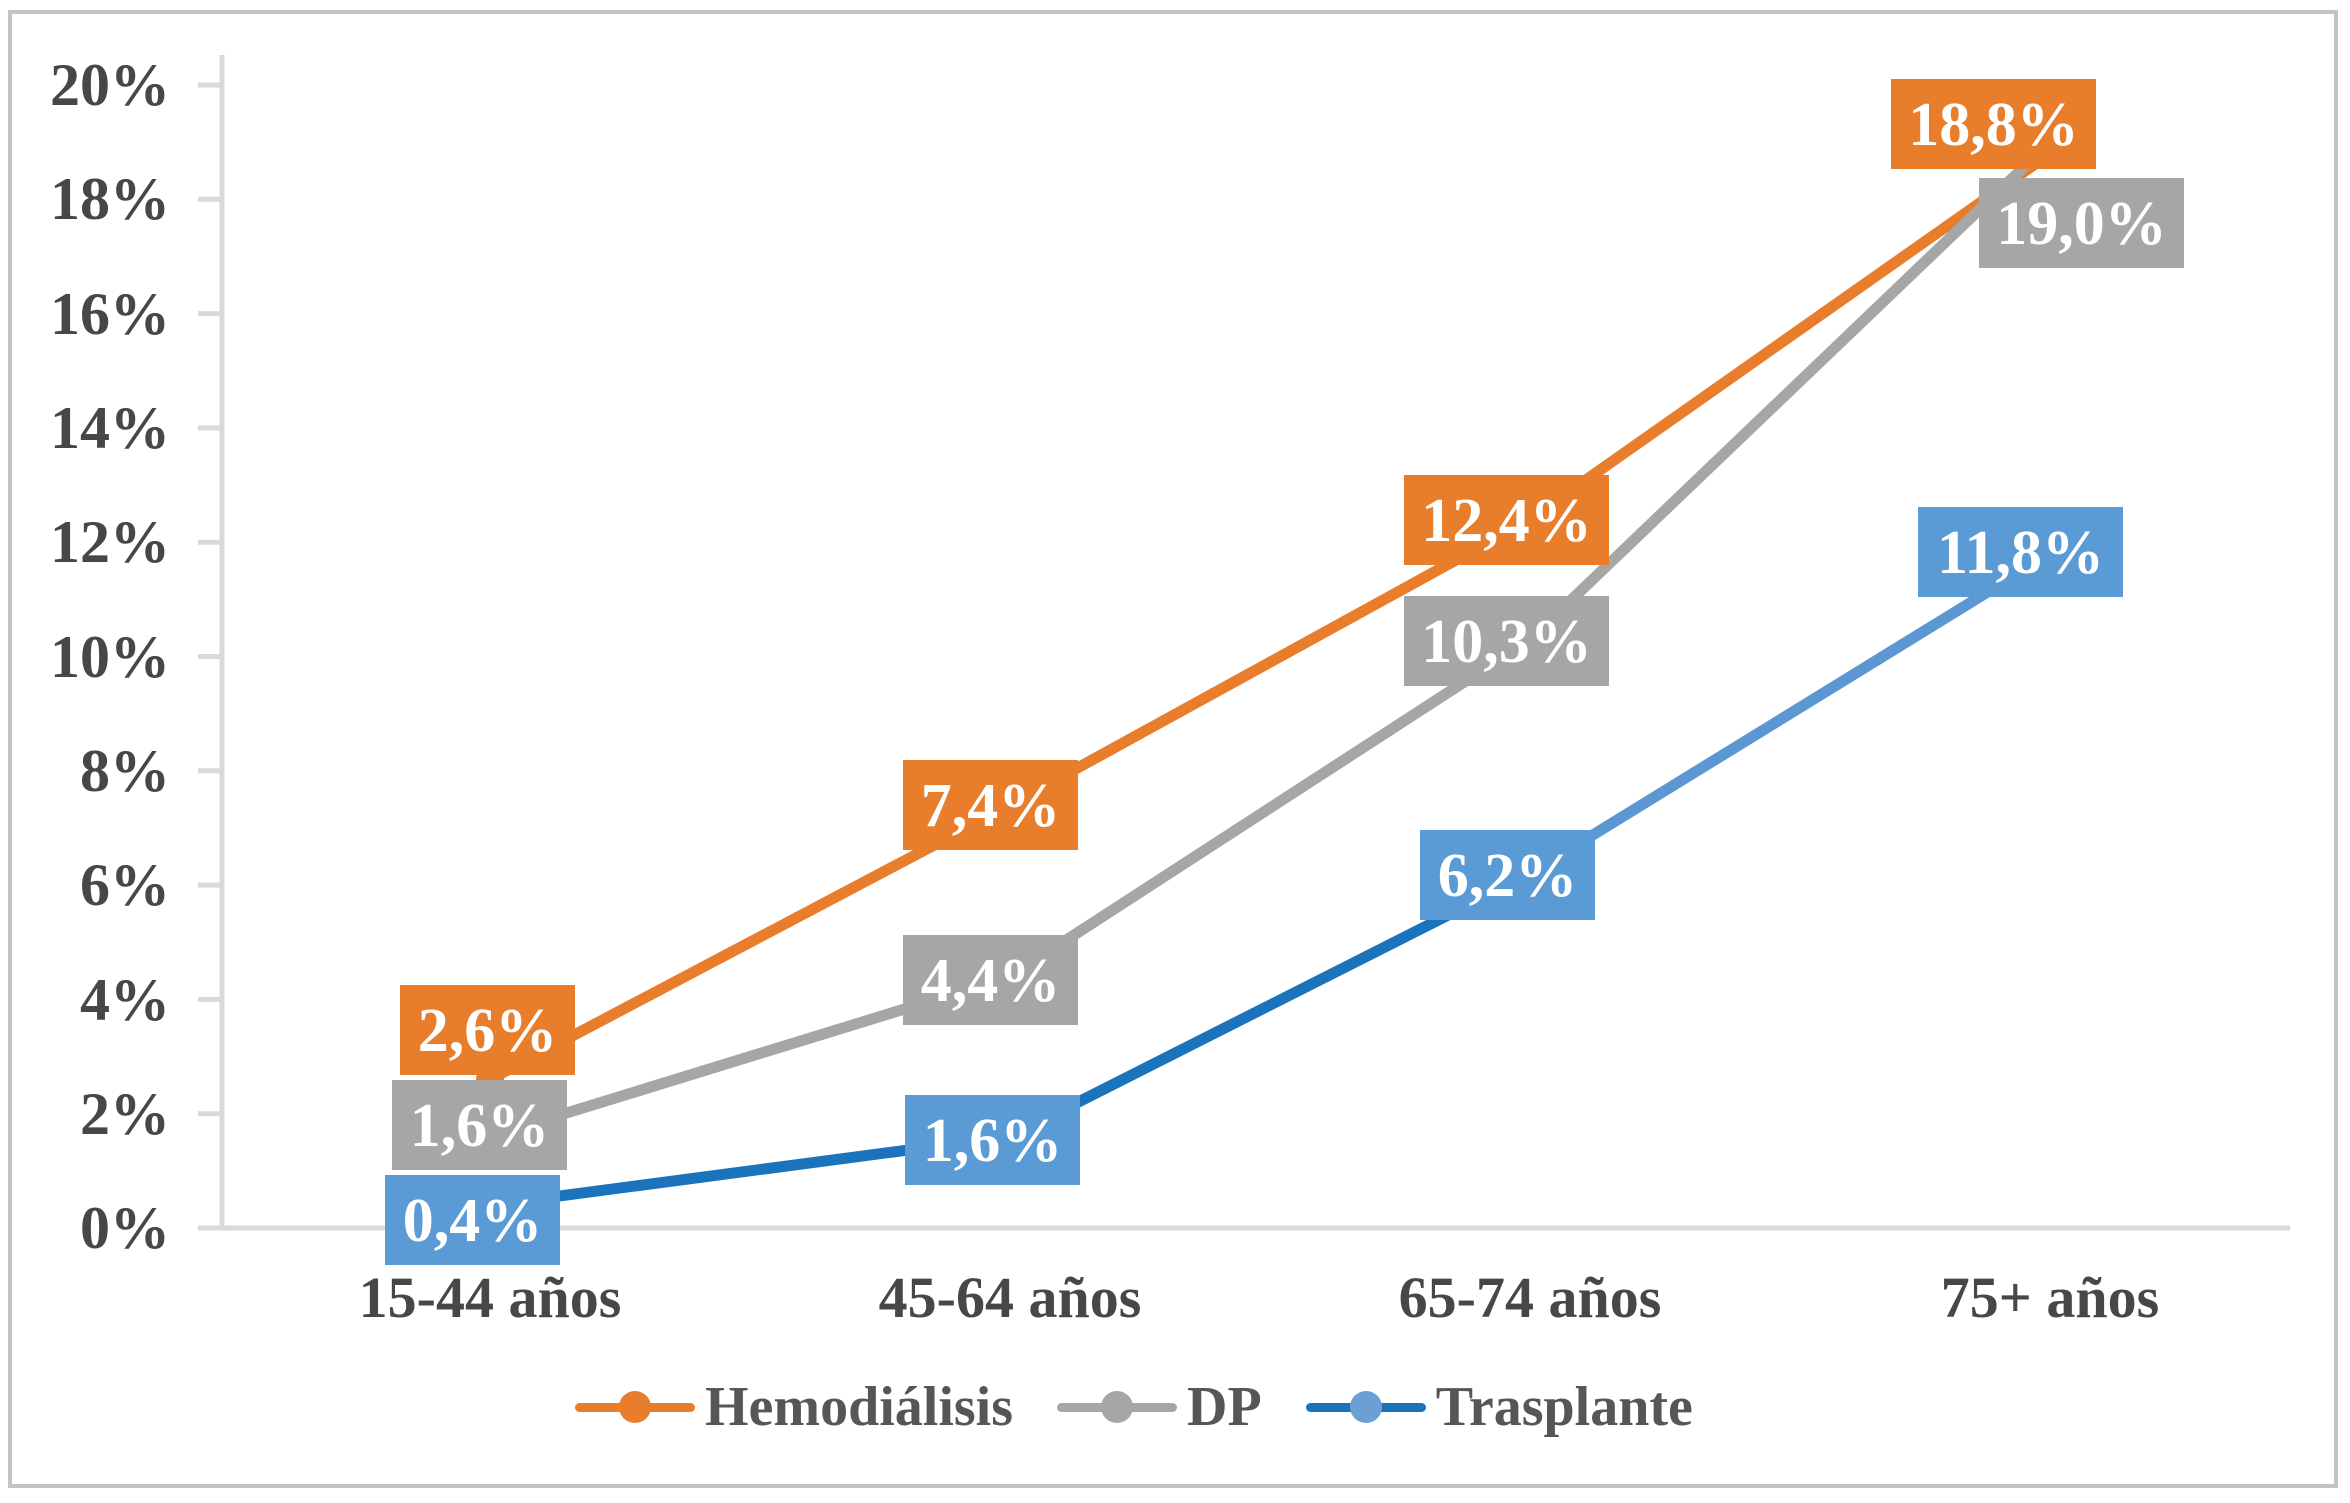 Image resolution: width=2350 pixels, height=1503 pixels. Describe the element at coordinates (110, 657) in the screenshot. I see `y-axis-tick-label: 10%` at that location.